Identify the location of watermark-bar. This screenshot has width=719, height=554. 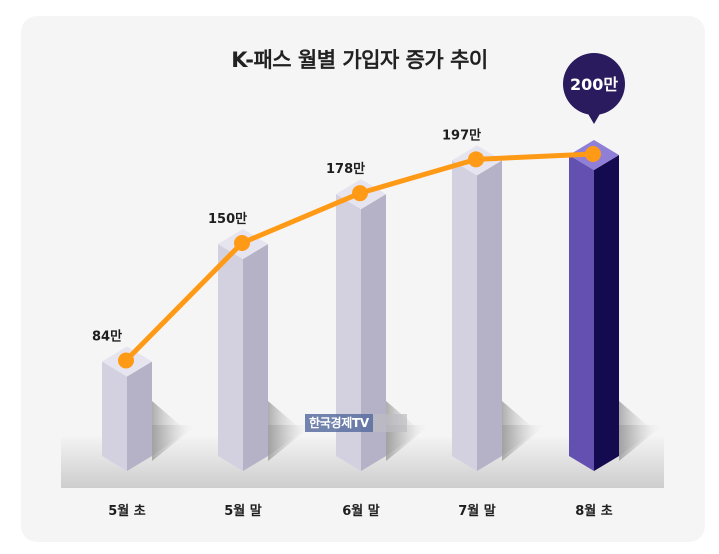
(389, 423).